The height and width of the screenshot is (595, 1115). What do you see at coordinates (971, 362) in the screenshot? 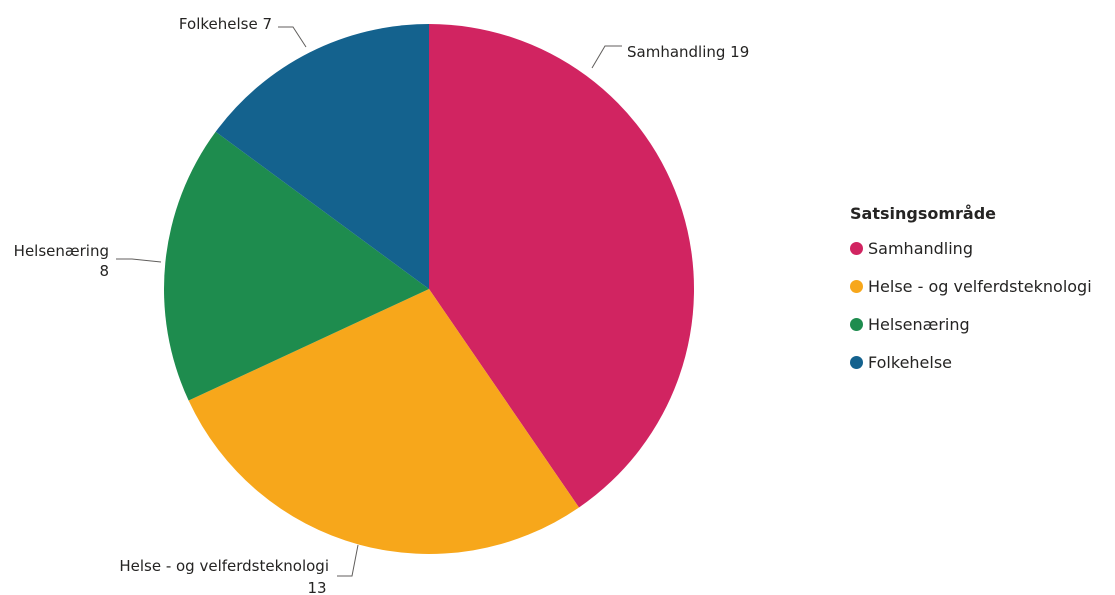
I see `legend-item-folkehelse: Folkehelse` at bounding box center [971, 362].